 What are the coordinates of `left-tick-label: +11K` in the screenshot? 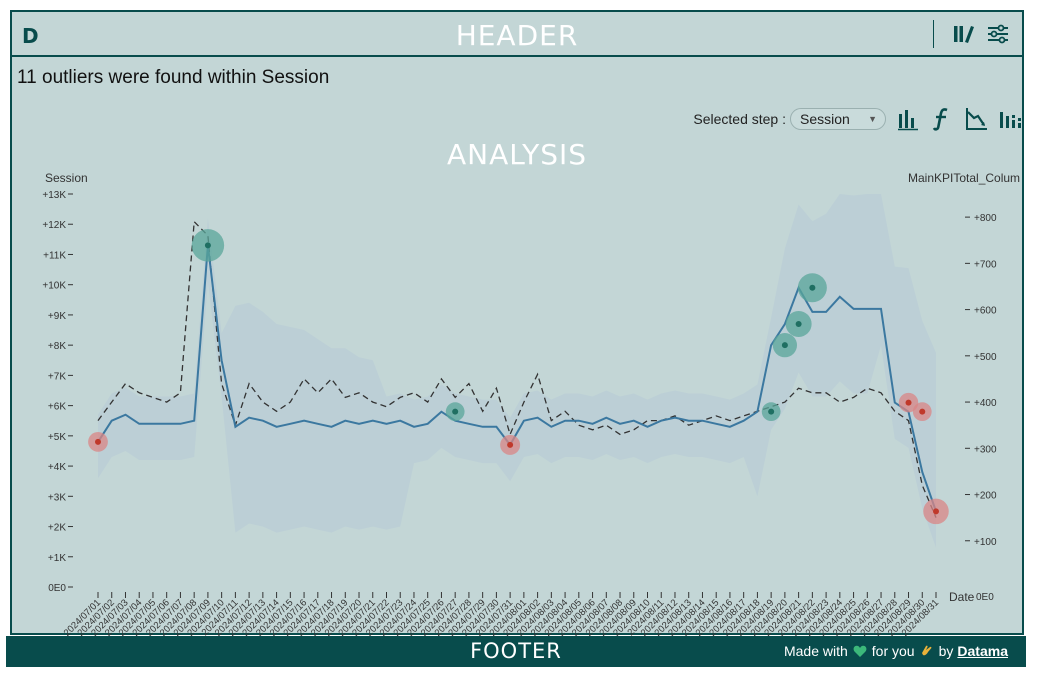 It's located at (54, 255).